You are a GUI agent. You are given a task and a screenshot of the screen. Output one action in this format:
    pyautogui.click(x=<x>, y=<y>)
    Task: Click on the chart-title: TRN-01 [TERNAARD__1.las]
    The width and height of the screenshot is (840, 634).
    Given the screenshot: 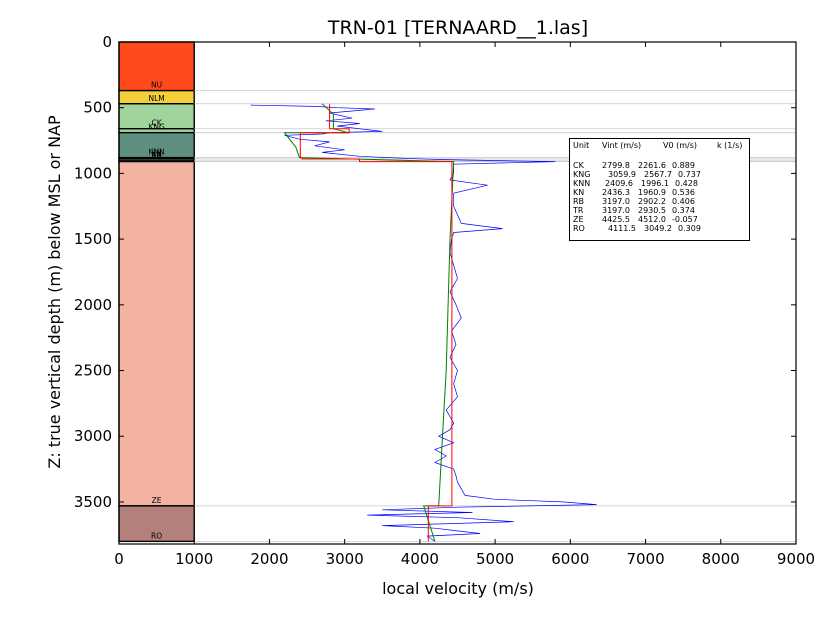 What is the action you would take?
    pyautogui.click(x=457, y=28)
    